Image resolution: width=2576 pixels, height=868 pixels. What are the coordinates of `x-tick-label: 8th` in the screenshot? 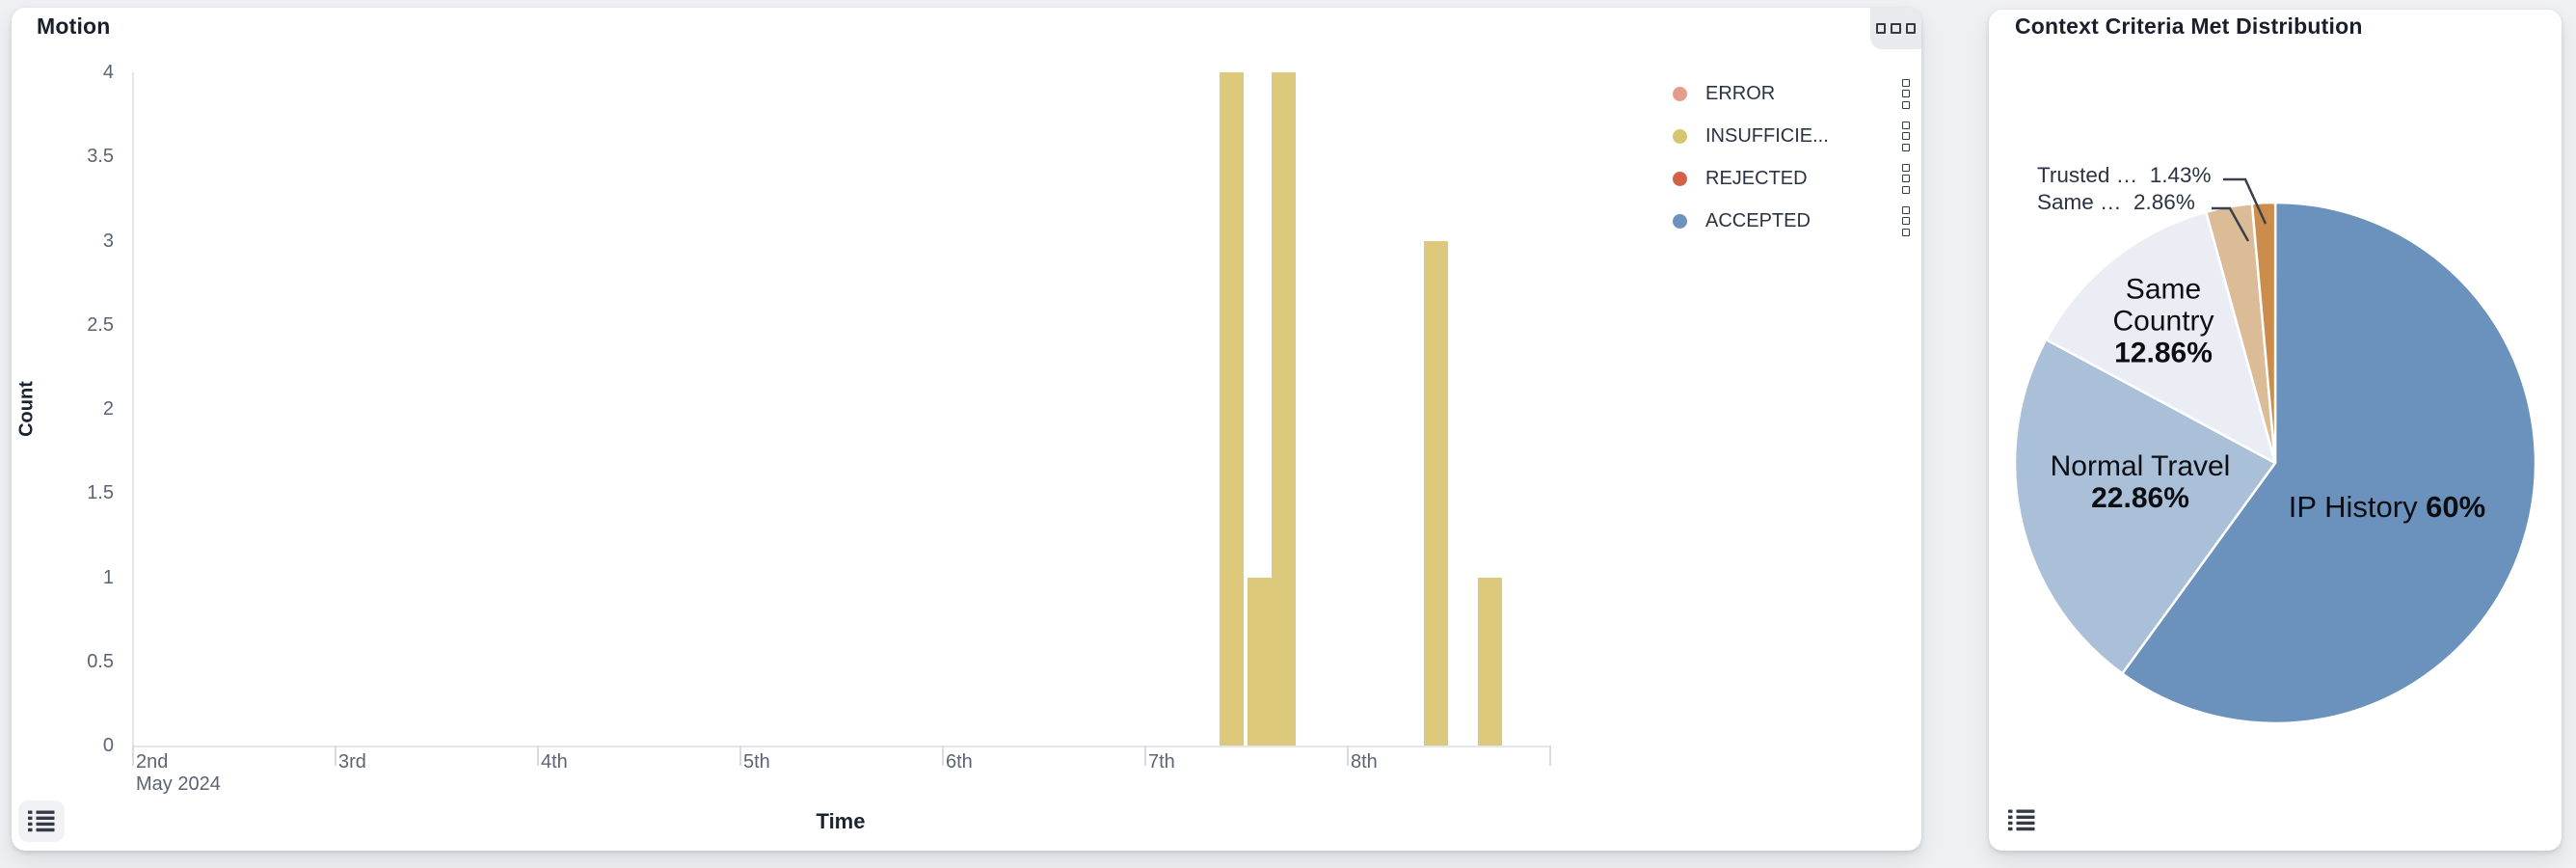 It's located at (1365, 762).